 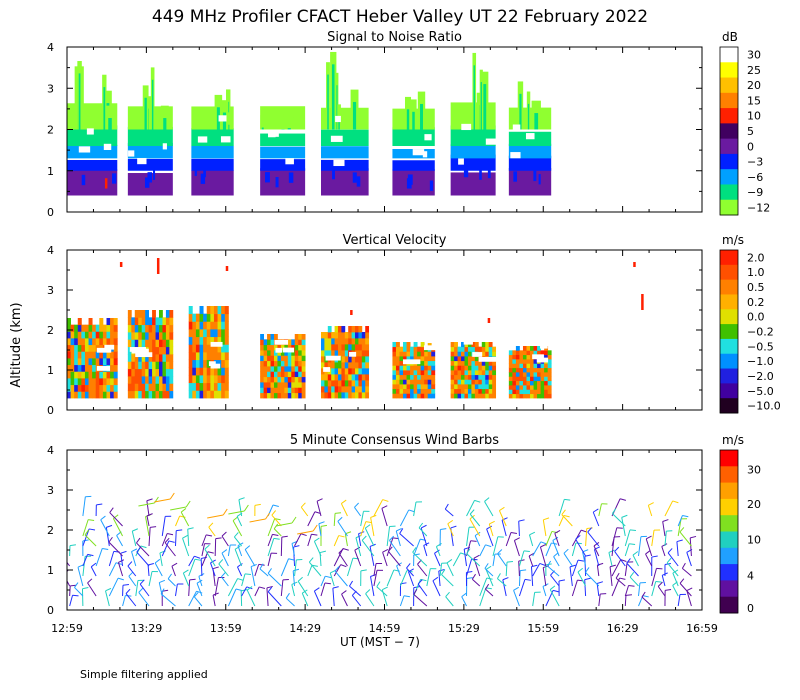 I want to click on colorbar-label: 0.5, so click(x=756, y=287).